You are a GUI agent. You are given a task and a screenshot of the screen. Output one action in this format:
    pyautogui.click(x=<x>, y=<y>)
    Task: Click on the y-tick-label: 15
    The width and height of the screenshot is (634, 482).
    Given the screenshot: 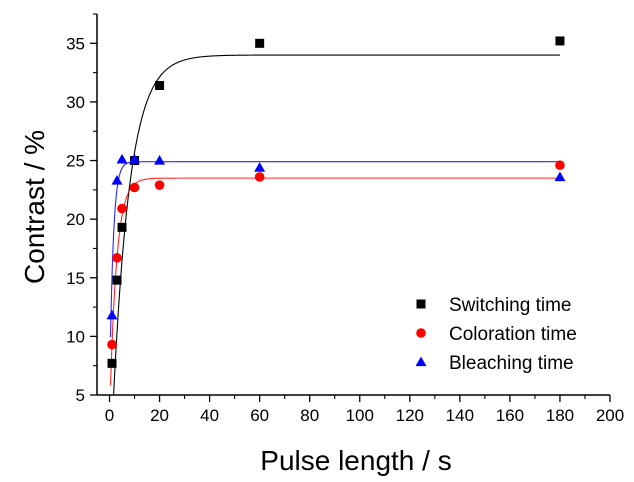 What is the action you would take?
    pyautogui.click(x=75, y=278)
    